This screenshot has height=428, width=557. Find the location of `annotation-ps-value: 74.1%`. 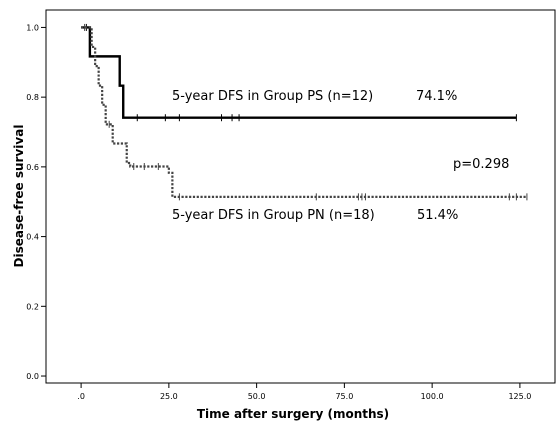

annotation-ps-value: 74.1% is located at coordinates (436, 96).